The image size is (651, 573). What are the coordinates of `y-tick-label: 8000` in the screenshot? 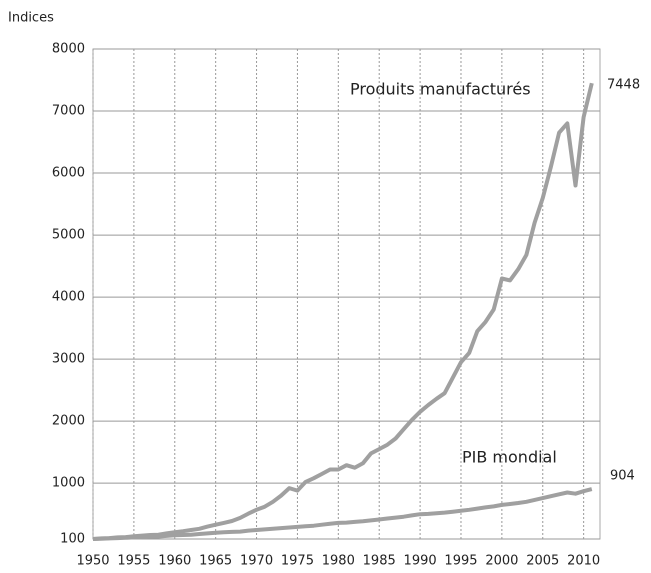 It's located at (68, 49).